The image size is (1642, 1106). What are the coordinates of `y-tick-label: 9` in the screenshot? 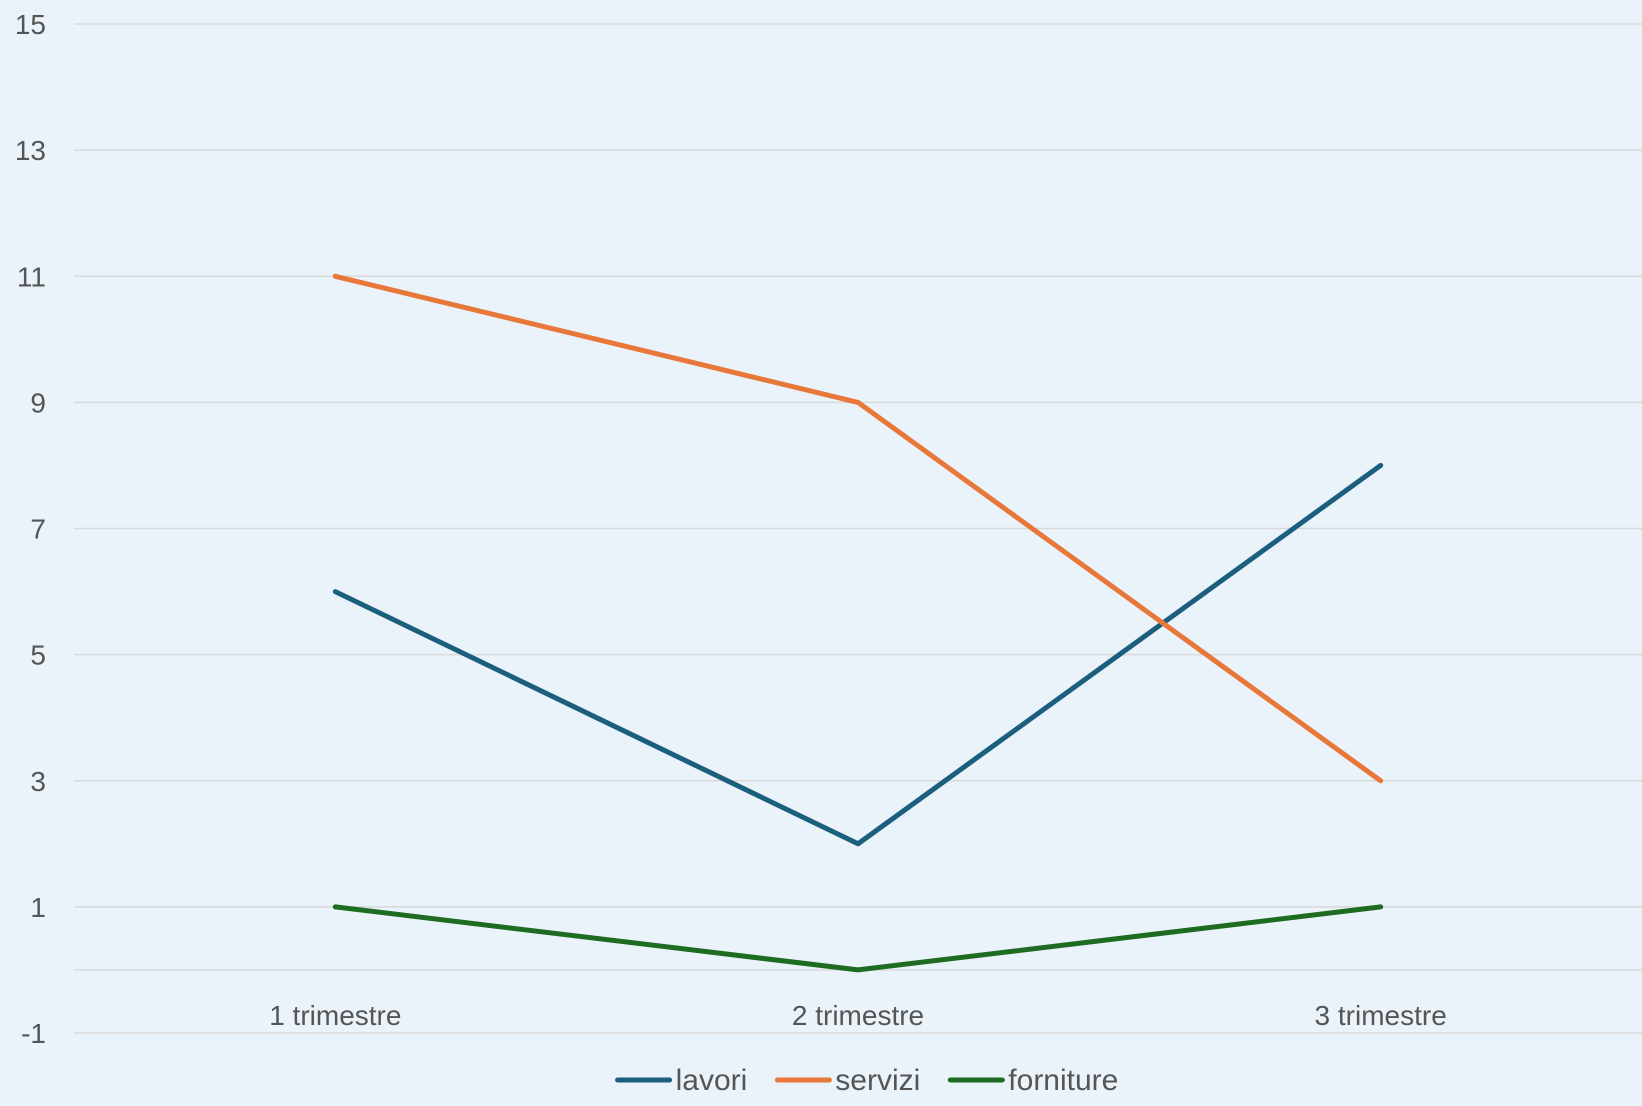 It's located at (38, 402).